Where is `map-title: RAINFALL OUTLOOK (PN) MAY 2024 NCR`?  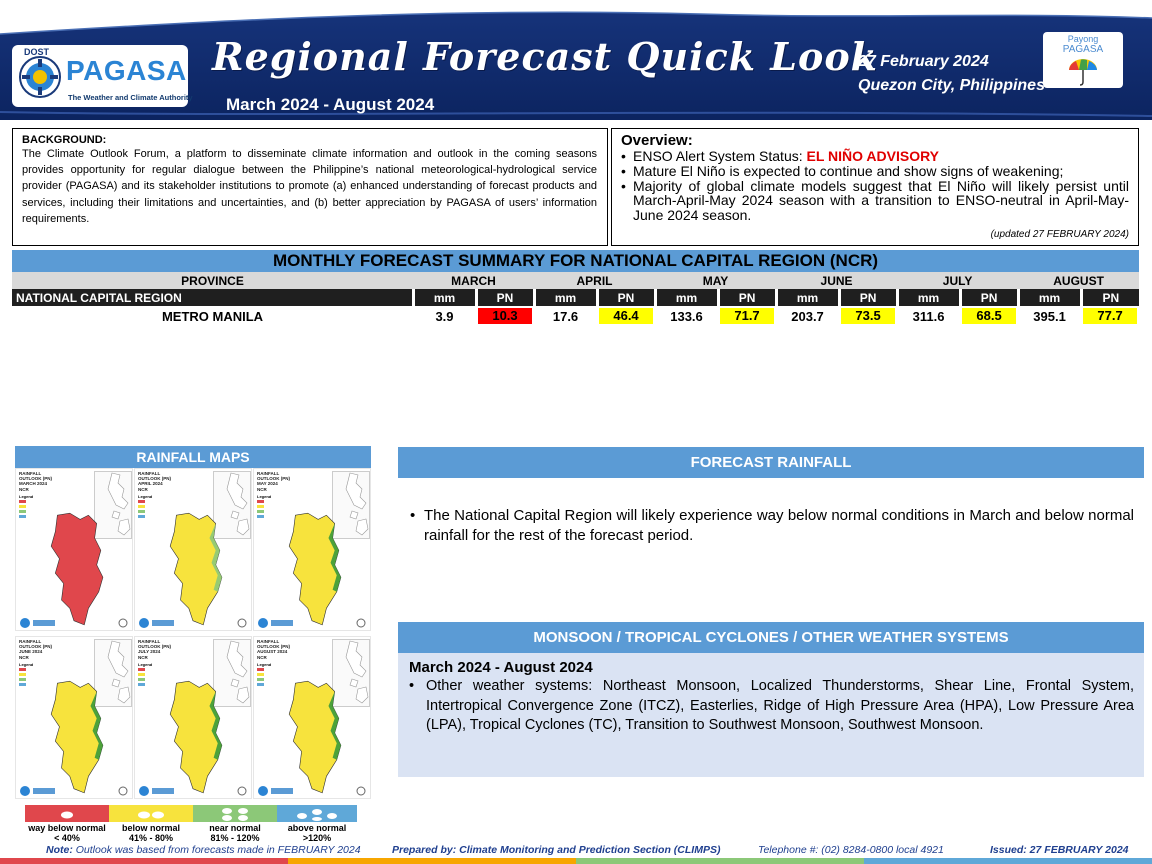 map-title: RAINFALL OUTLOOK (PN) MAY 2024 NCR is located at coordinates (273, 481).